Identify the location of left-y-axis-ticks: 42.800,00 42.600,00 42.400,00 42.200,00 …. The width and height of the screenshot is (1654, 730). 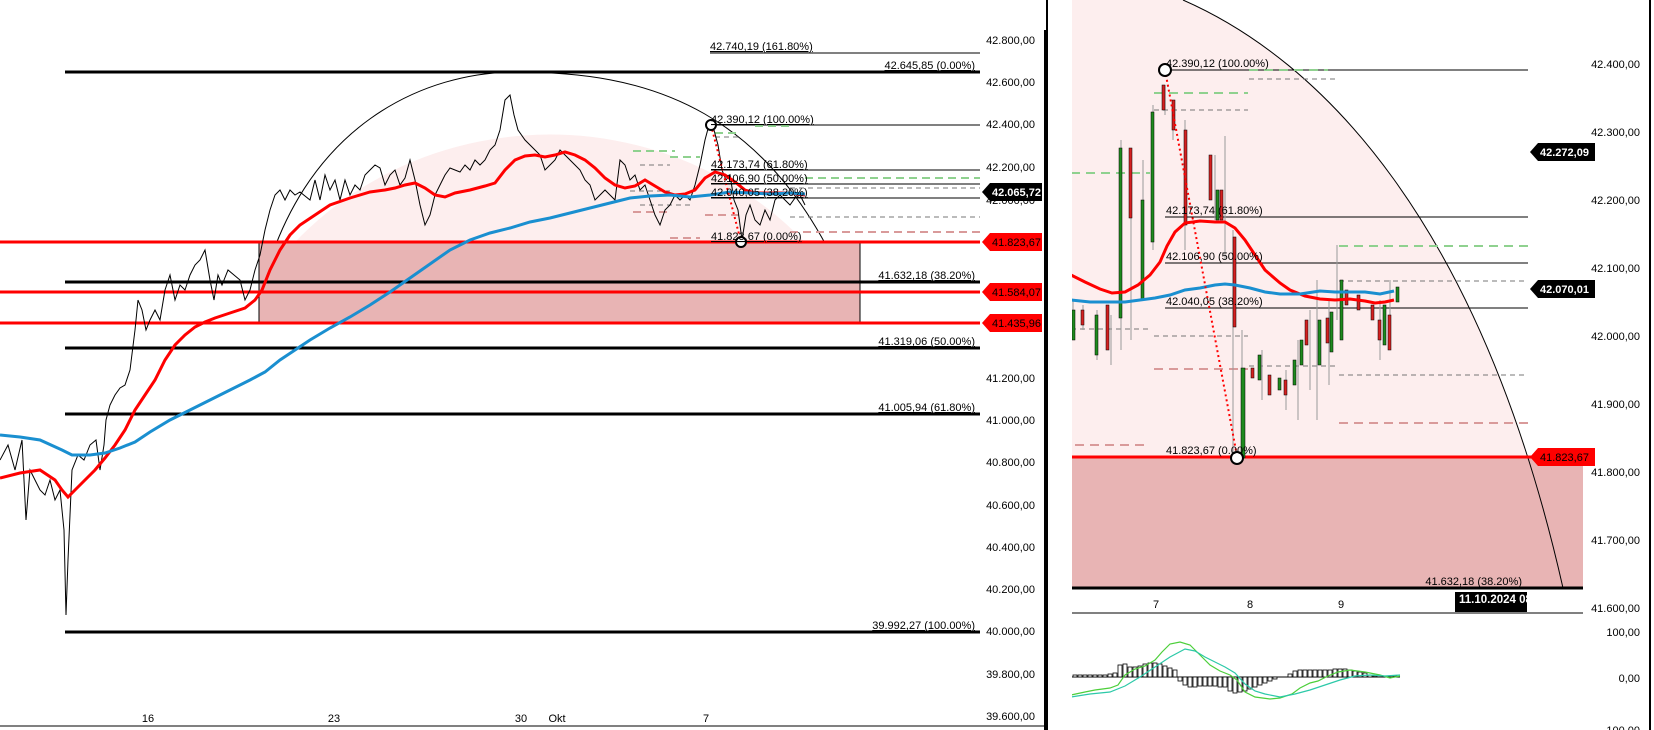
(1010, 379).